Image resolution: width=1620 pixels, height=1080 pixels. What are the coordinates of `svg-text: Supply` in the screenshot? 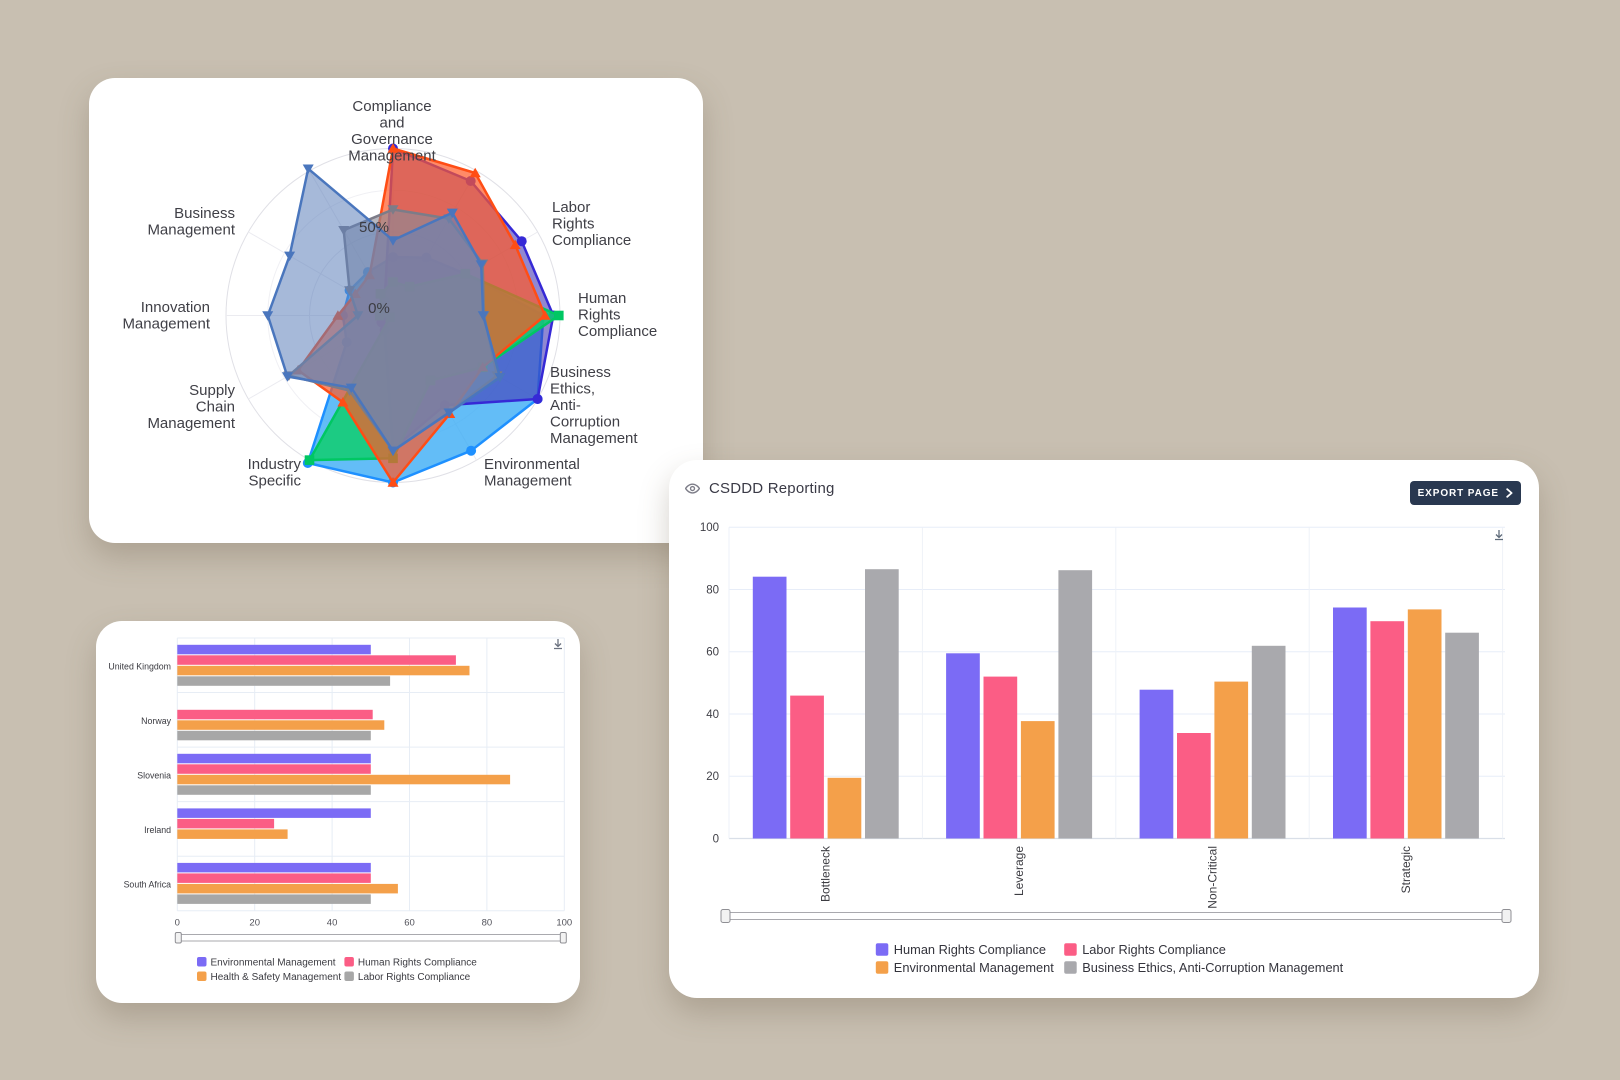 It's located at (212, 390).